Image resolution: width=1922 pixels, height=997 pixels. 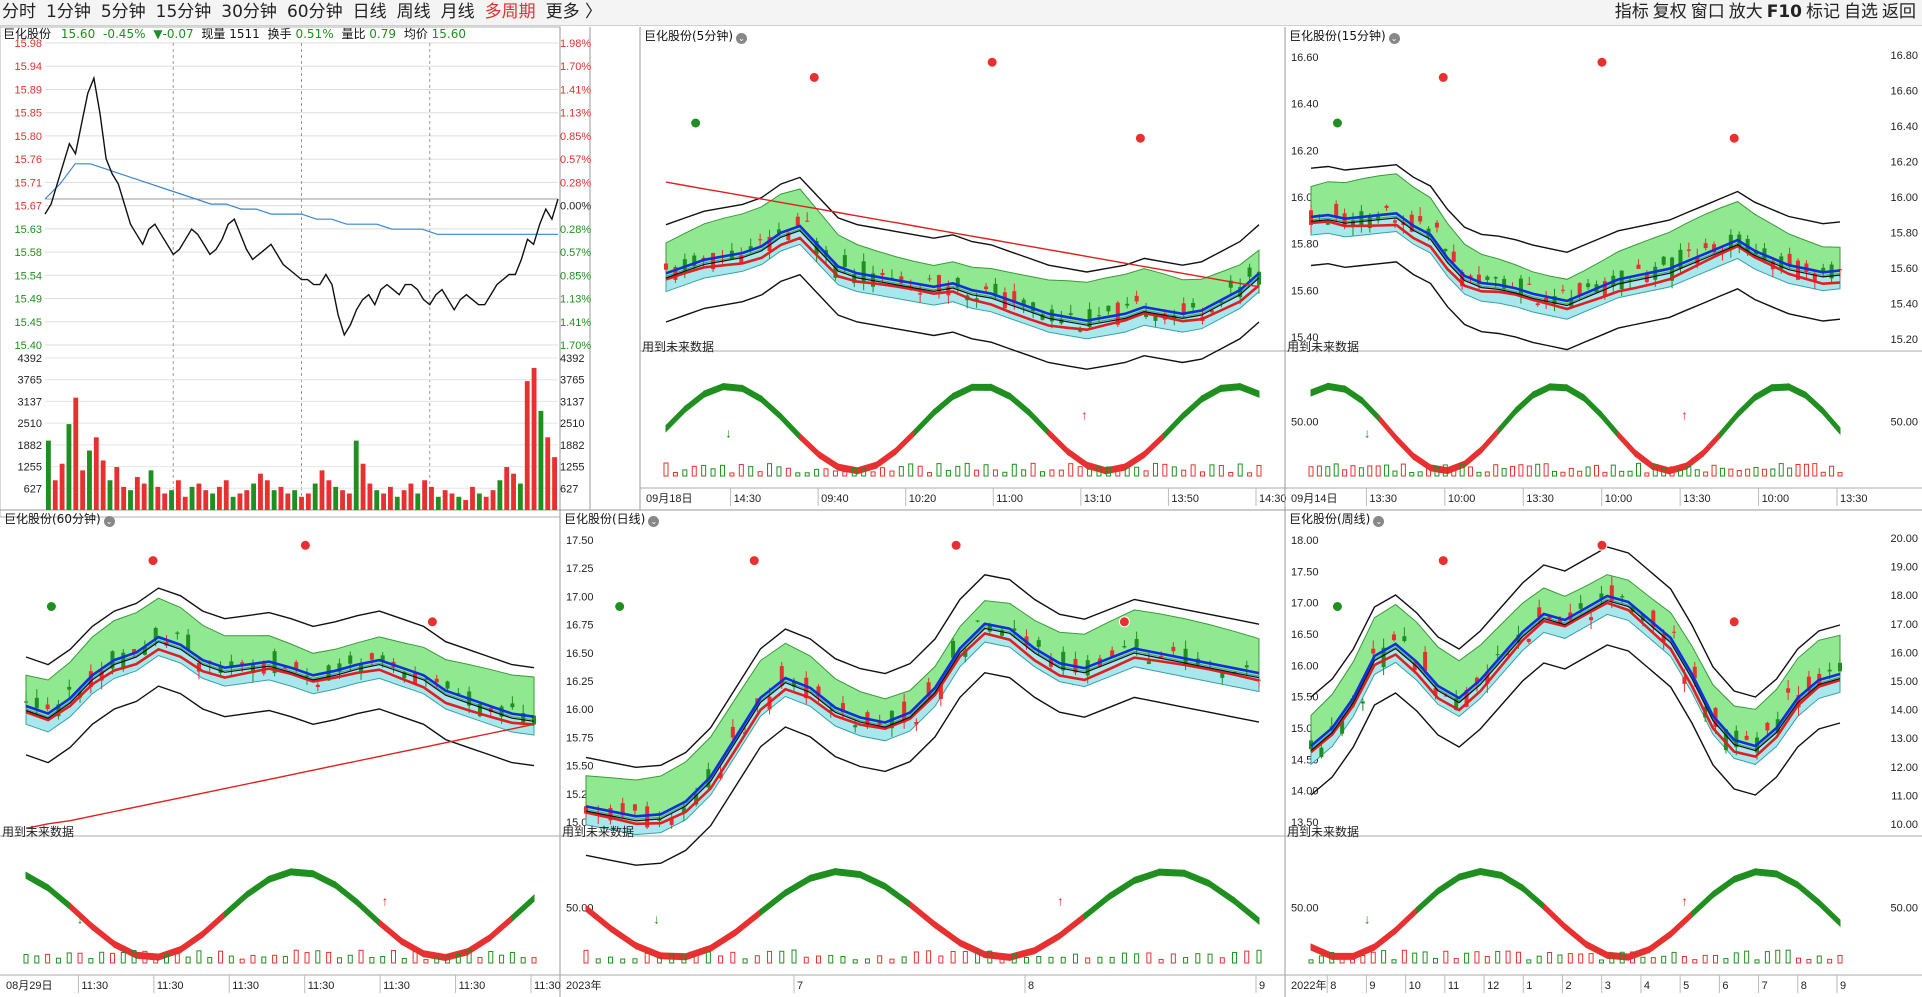 What do you see at coordinates (1344, 36) in the screenshot?
I see `panel-title-p15: 巨化股份(15分钟) ⌄` at bounding box center [1344, 36].